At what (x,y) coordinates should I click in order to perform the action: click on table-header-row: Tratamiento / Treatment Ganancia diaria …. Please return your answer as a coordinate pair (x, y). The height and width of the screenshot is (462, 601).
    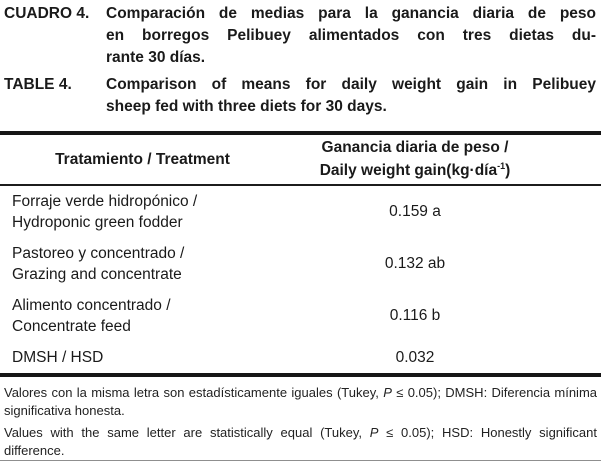
    Looking at the image, I should click on (300, 159).